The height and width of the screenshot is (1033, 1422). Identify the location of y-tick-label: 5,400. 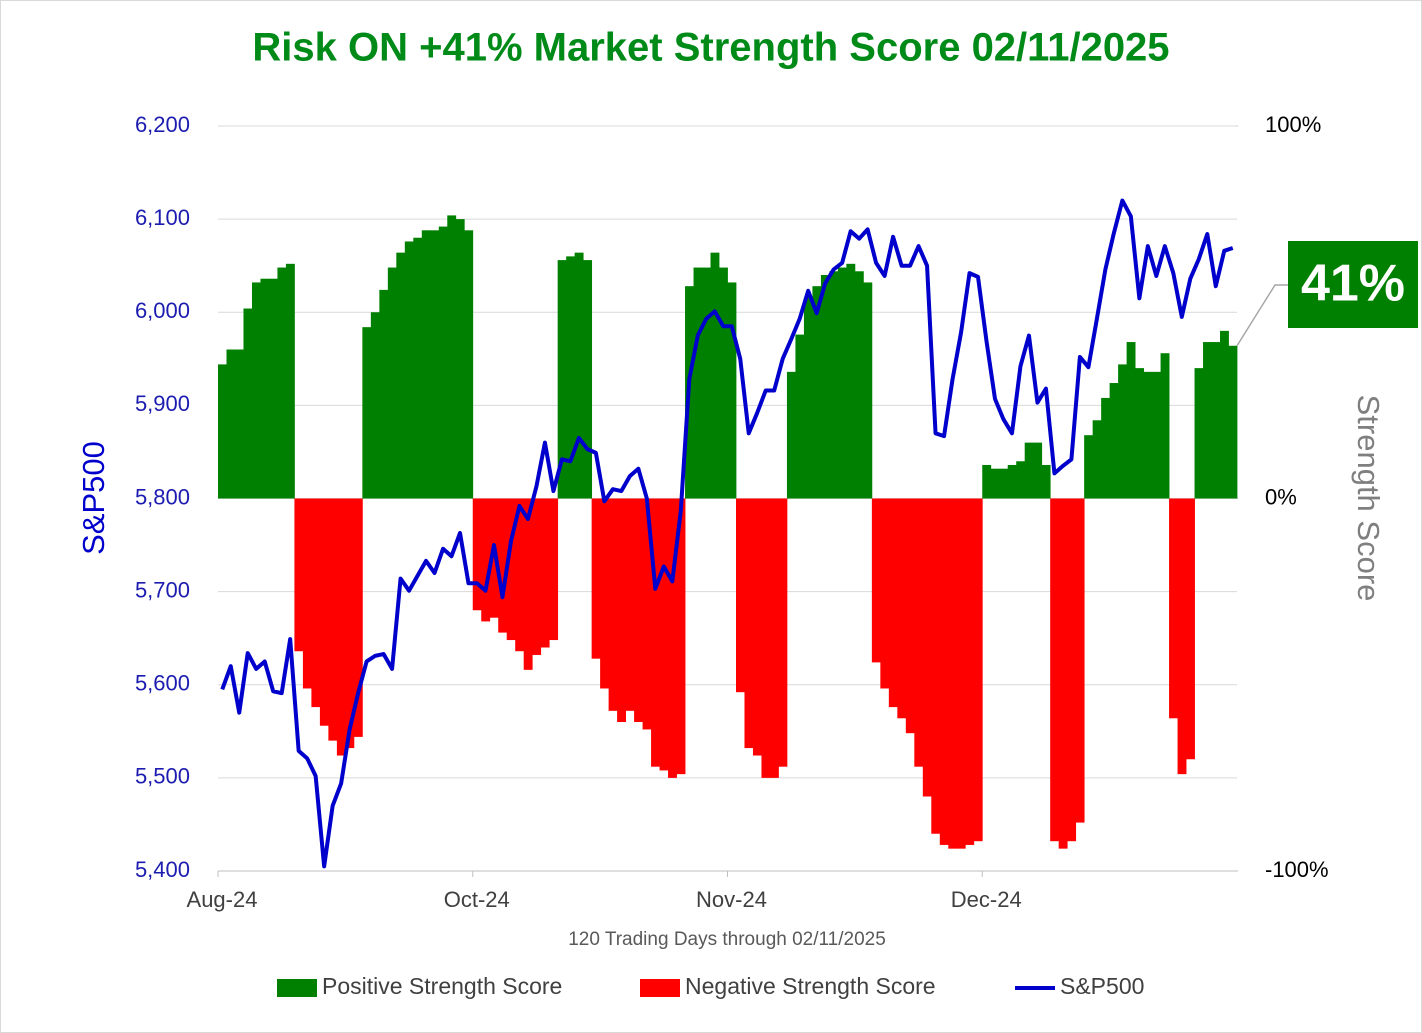
(162, 869).